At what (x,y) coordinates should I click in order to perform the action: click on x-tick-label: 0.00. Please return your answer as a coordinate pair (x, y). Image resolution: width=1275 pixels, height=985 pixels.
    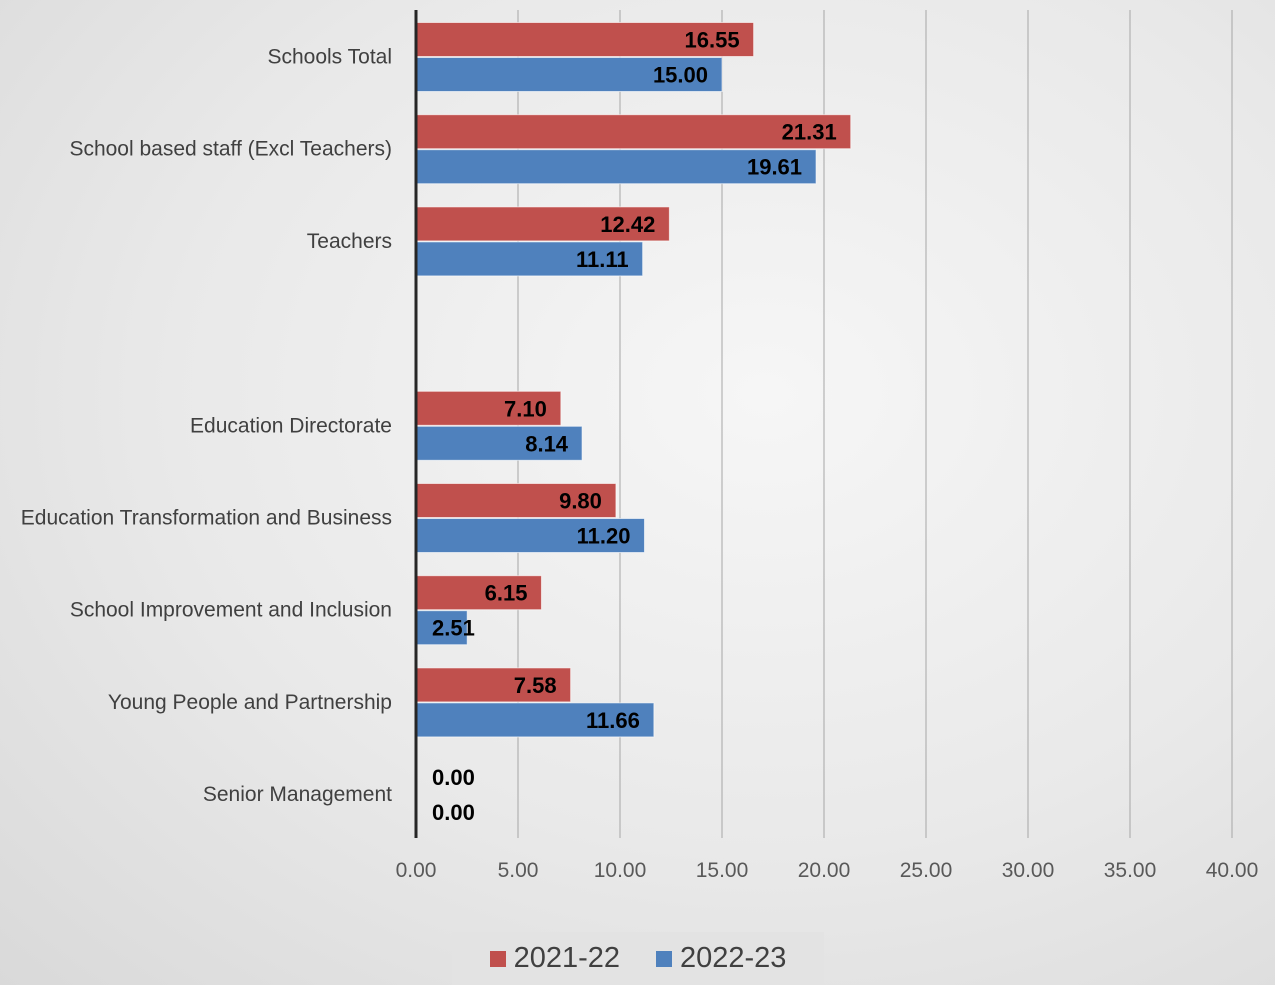
    Looking at the image, I should click on (416, 870).